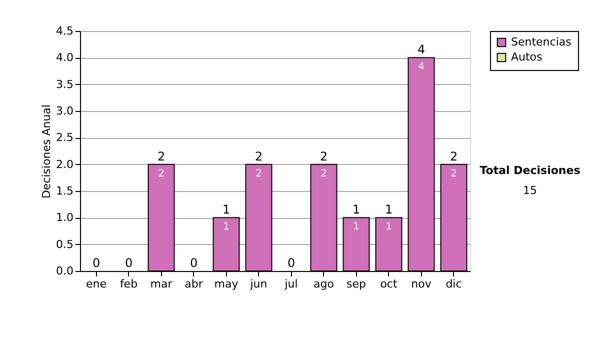  Describe the element at coordinates (541, 42) in the screenshot. I see `legend-label: Sentencias` at that location.